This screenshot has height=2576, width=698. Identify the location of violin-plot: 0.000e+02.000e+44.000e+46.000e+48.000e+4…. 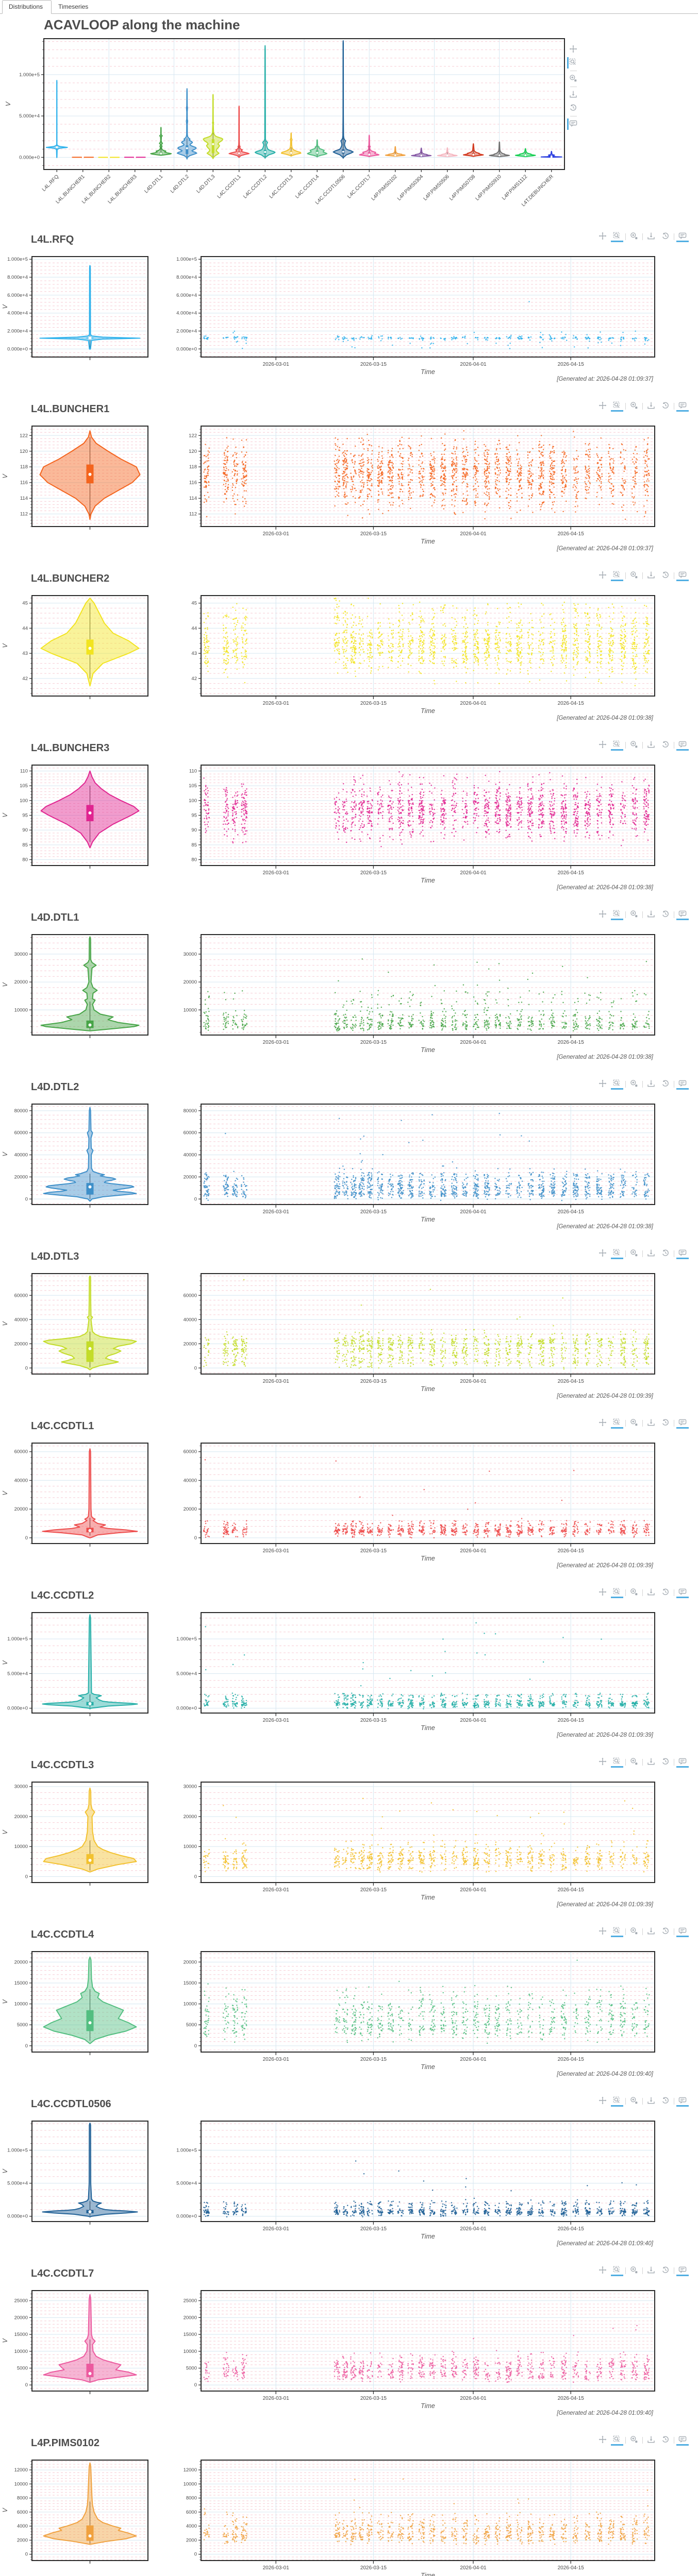
(87, 314).